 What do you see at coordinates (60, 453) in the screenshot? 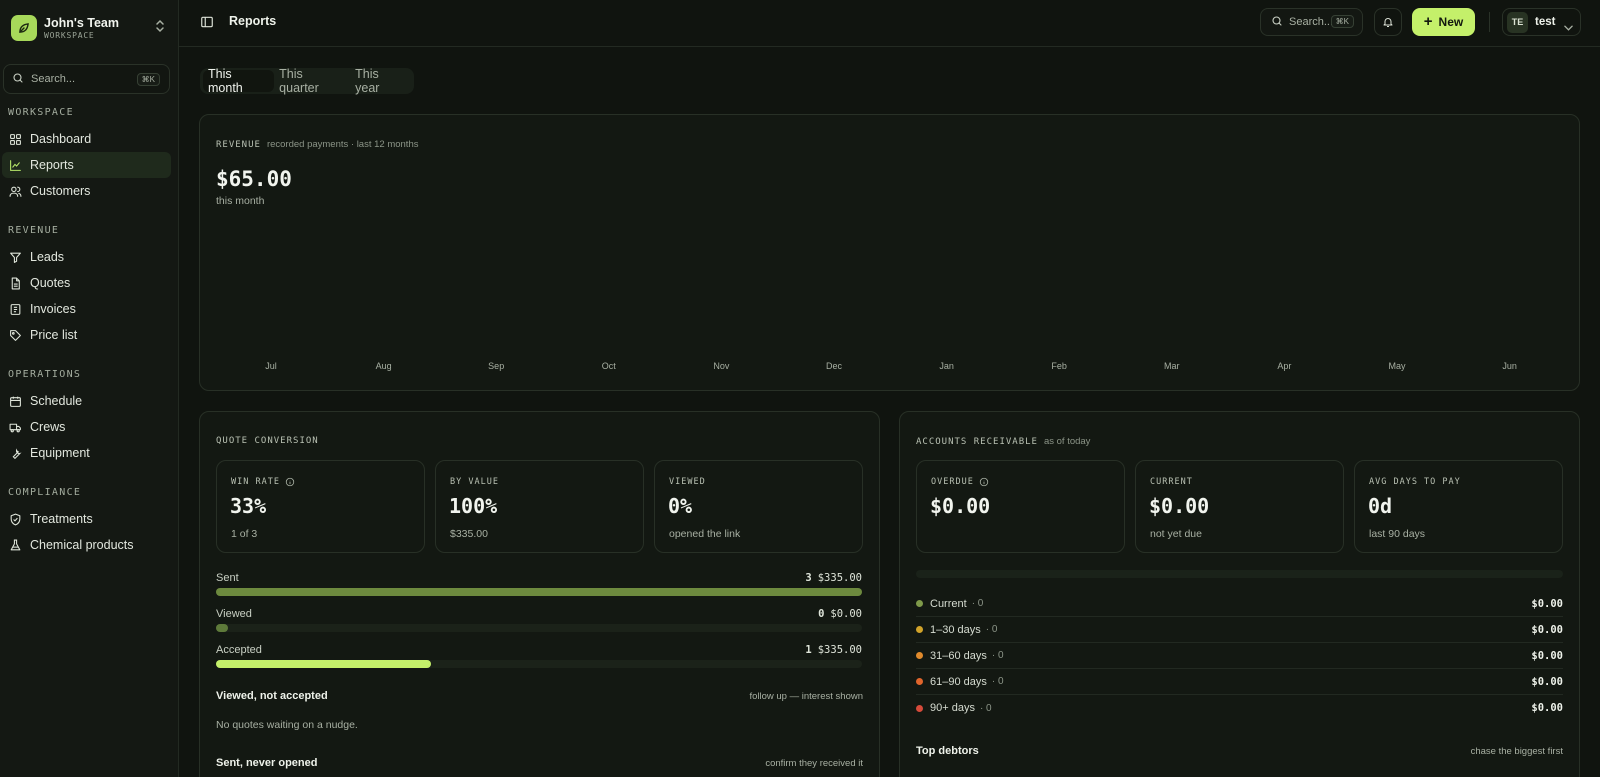
I see `sidebar-item-label: Equipment` at bounding box center [60, 453].